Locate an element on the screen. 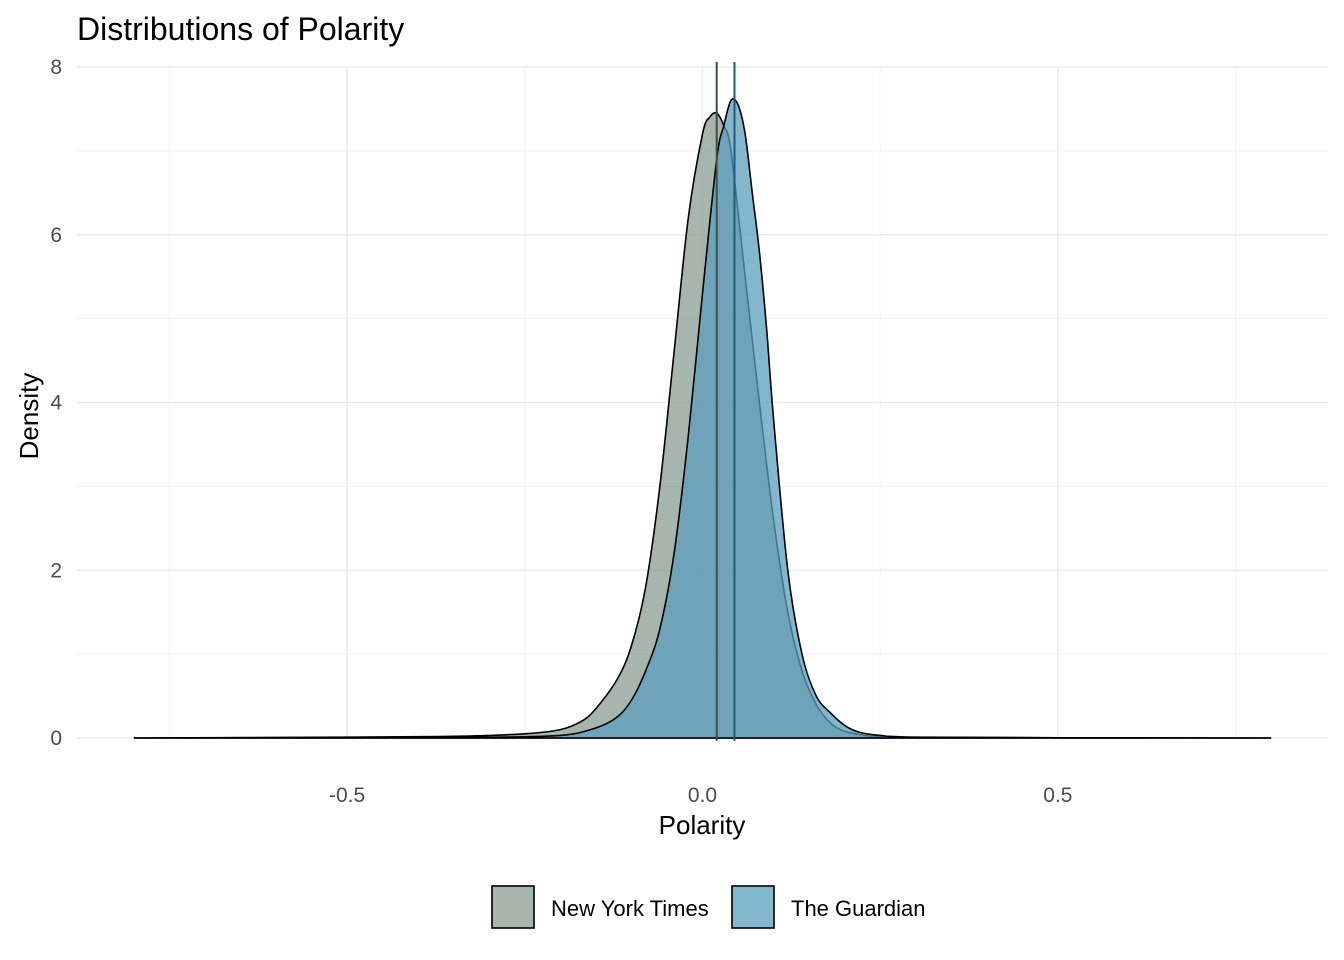  legend-key-nyt is located at coordinates (513, 907).